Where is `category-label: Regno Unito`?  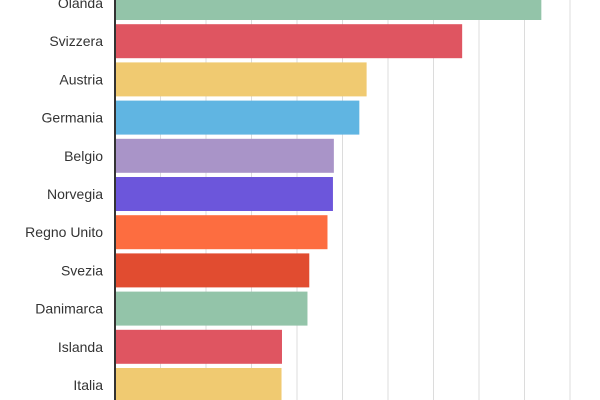
category-label: Regno Unito is located at coordinates (64, 232).